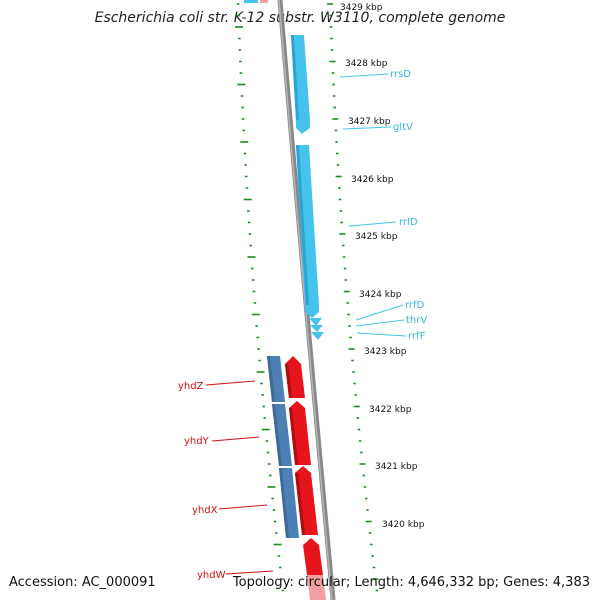 The width and height of the screenshot is (600, 600). I want to click on protein-gene-labels: yhdZ yhdY yhdX yhdW, so click(226, 480).